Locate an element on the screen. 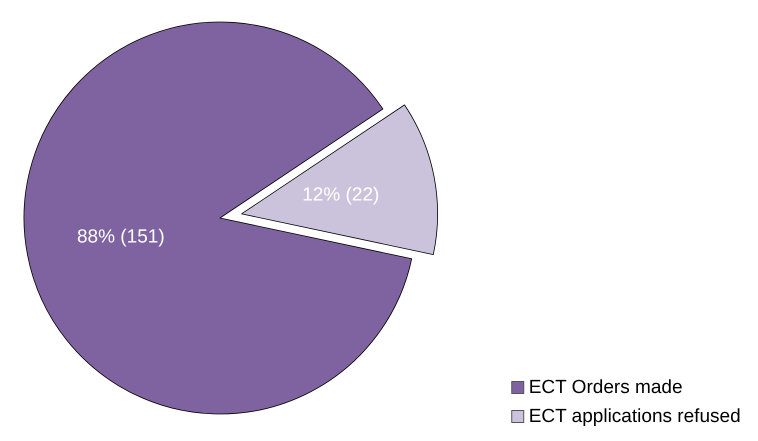 This screenshot has height=441, width=758. legend-label: ECT Orders made is located at coordinates (605, 387).